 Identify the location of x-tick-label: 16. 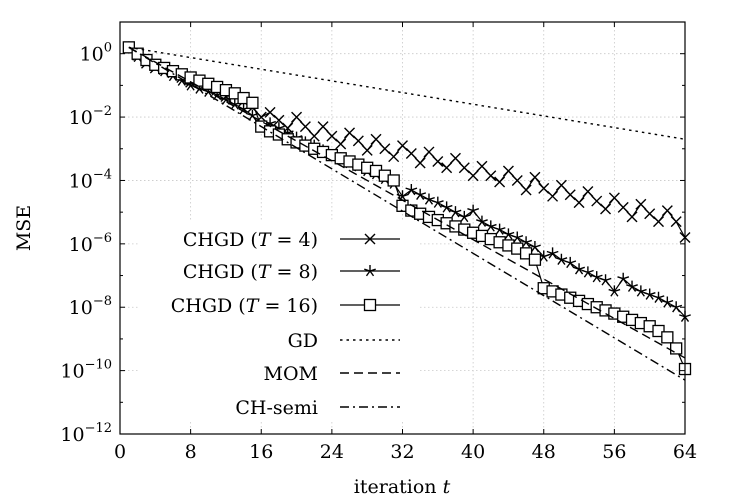
(261, 452).